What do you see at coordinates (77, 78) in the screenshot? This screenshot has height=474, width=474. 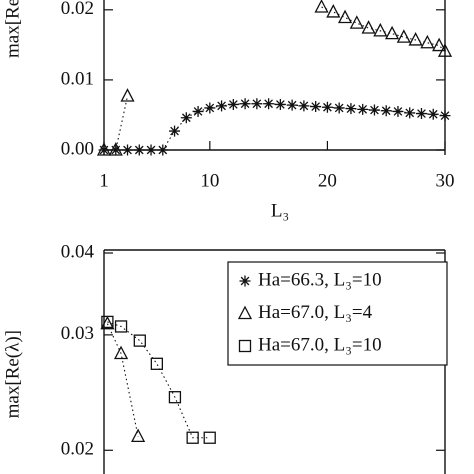 I see `y-tick-label: 0.01` at bounding box center [77, 78].